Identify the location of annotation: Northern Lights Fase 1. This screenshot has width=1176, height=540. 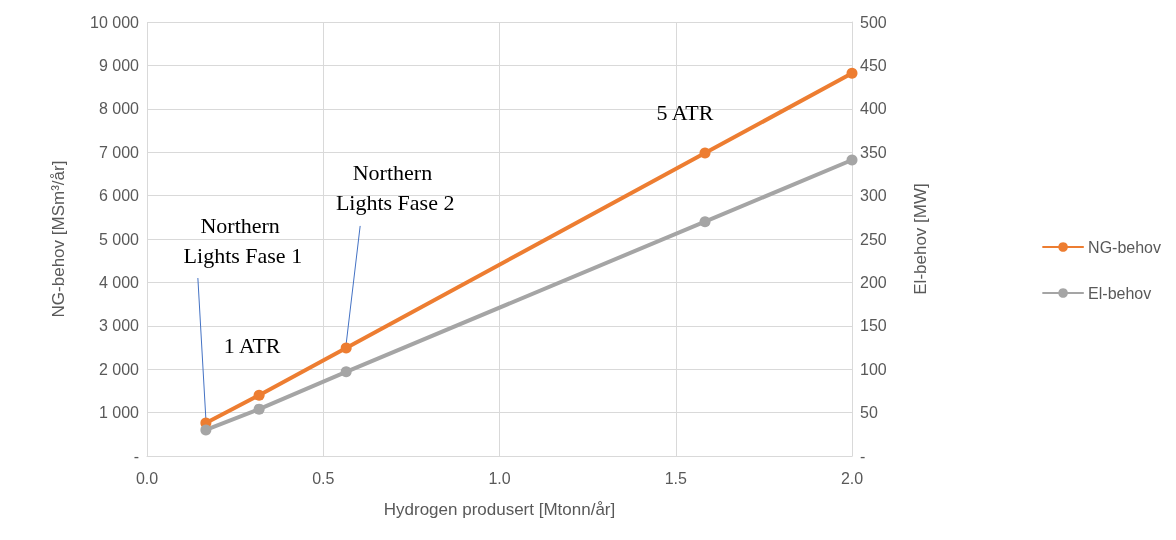
(243, 240).